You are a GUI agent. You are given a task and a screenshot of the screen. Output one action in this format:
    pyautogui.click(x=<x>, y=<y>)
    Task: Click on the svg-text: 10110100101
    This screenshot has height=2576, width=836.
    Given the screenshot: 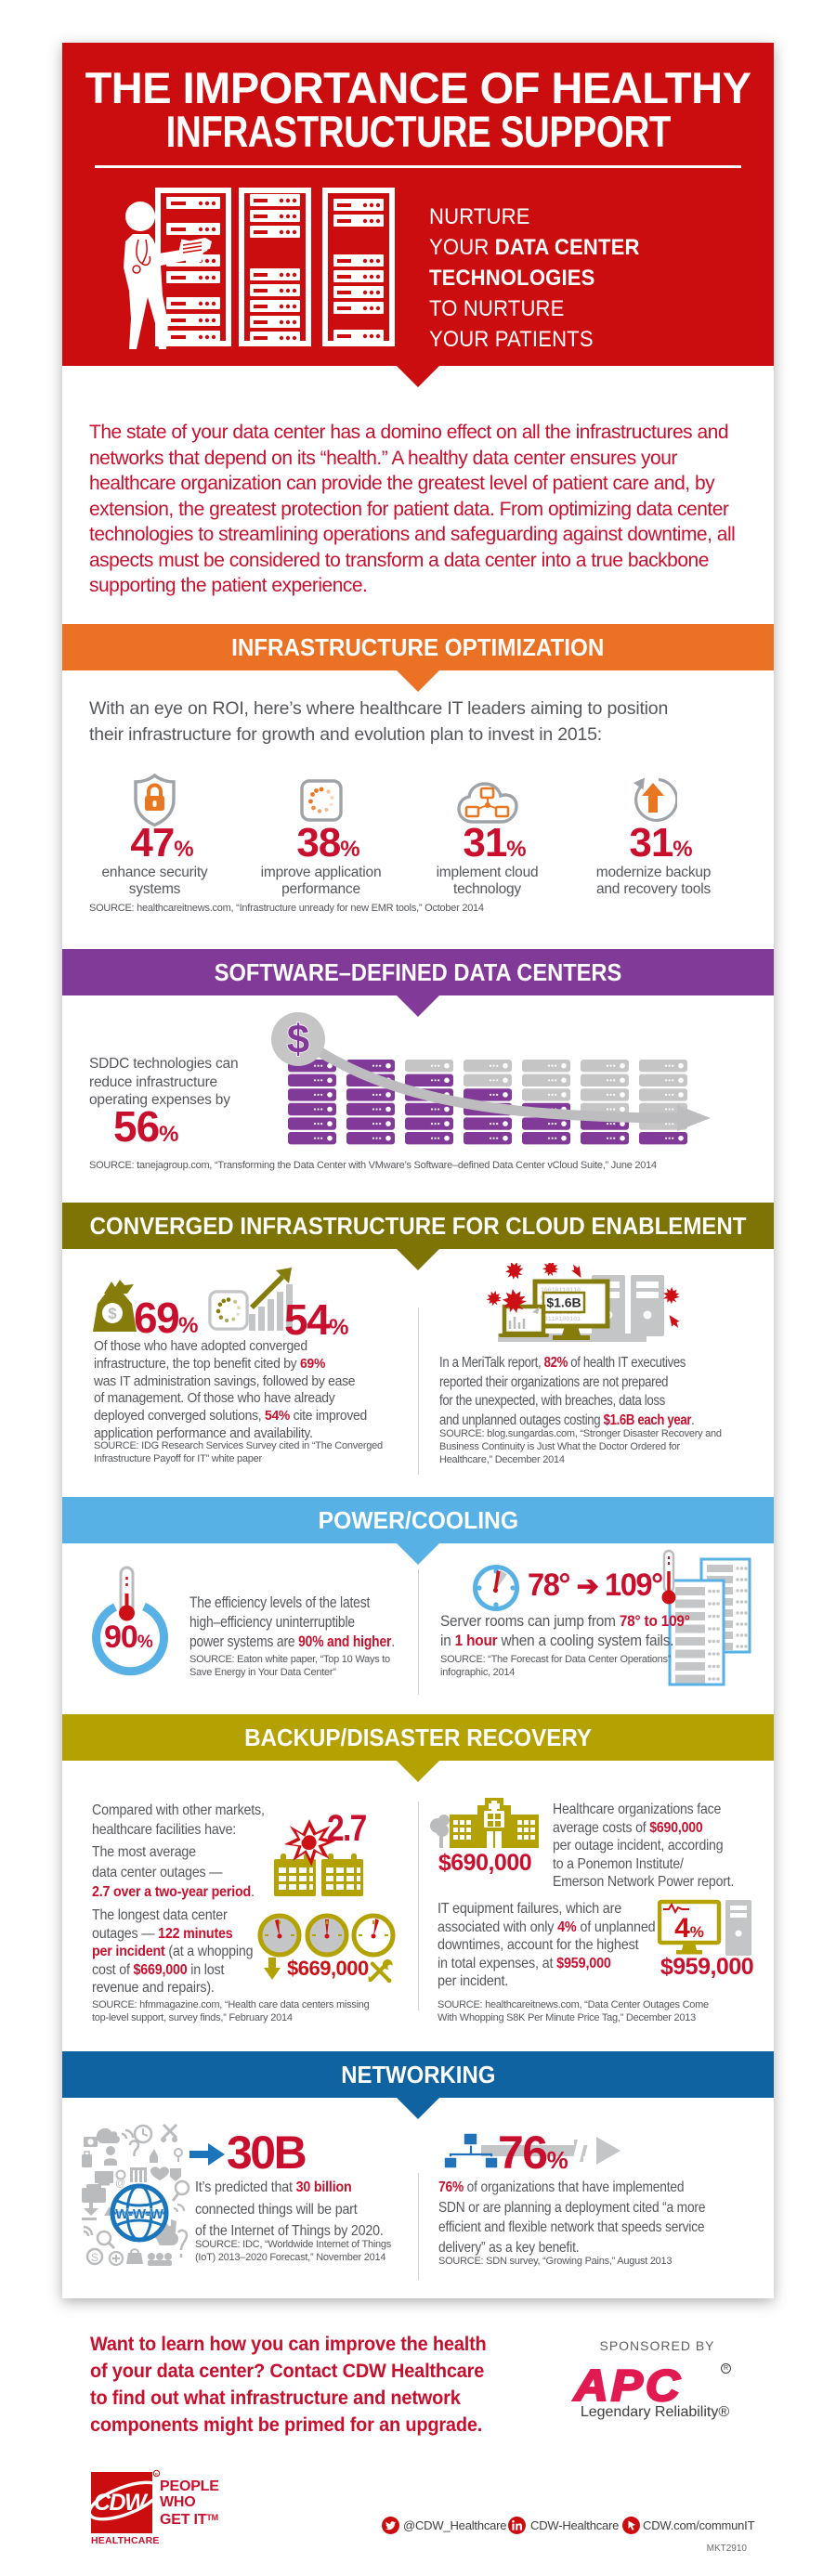 What is the action you would take?
    pyautogui.click(x=561, y=1319)
    